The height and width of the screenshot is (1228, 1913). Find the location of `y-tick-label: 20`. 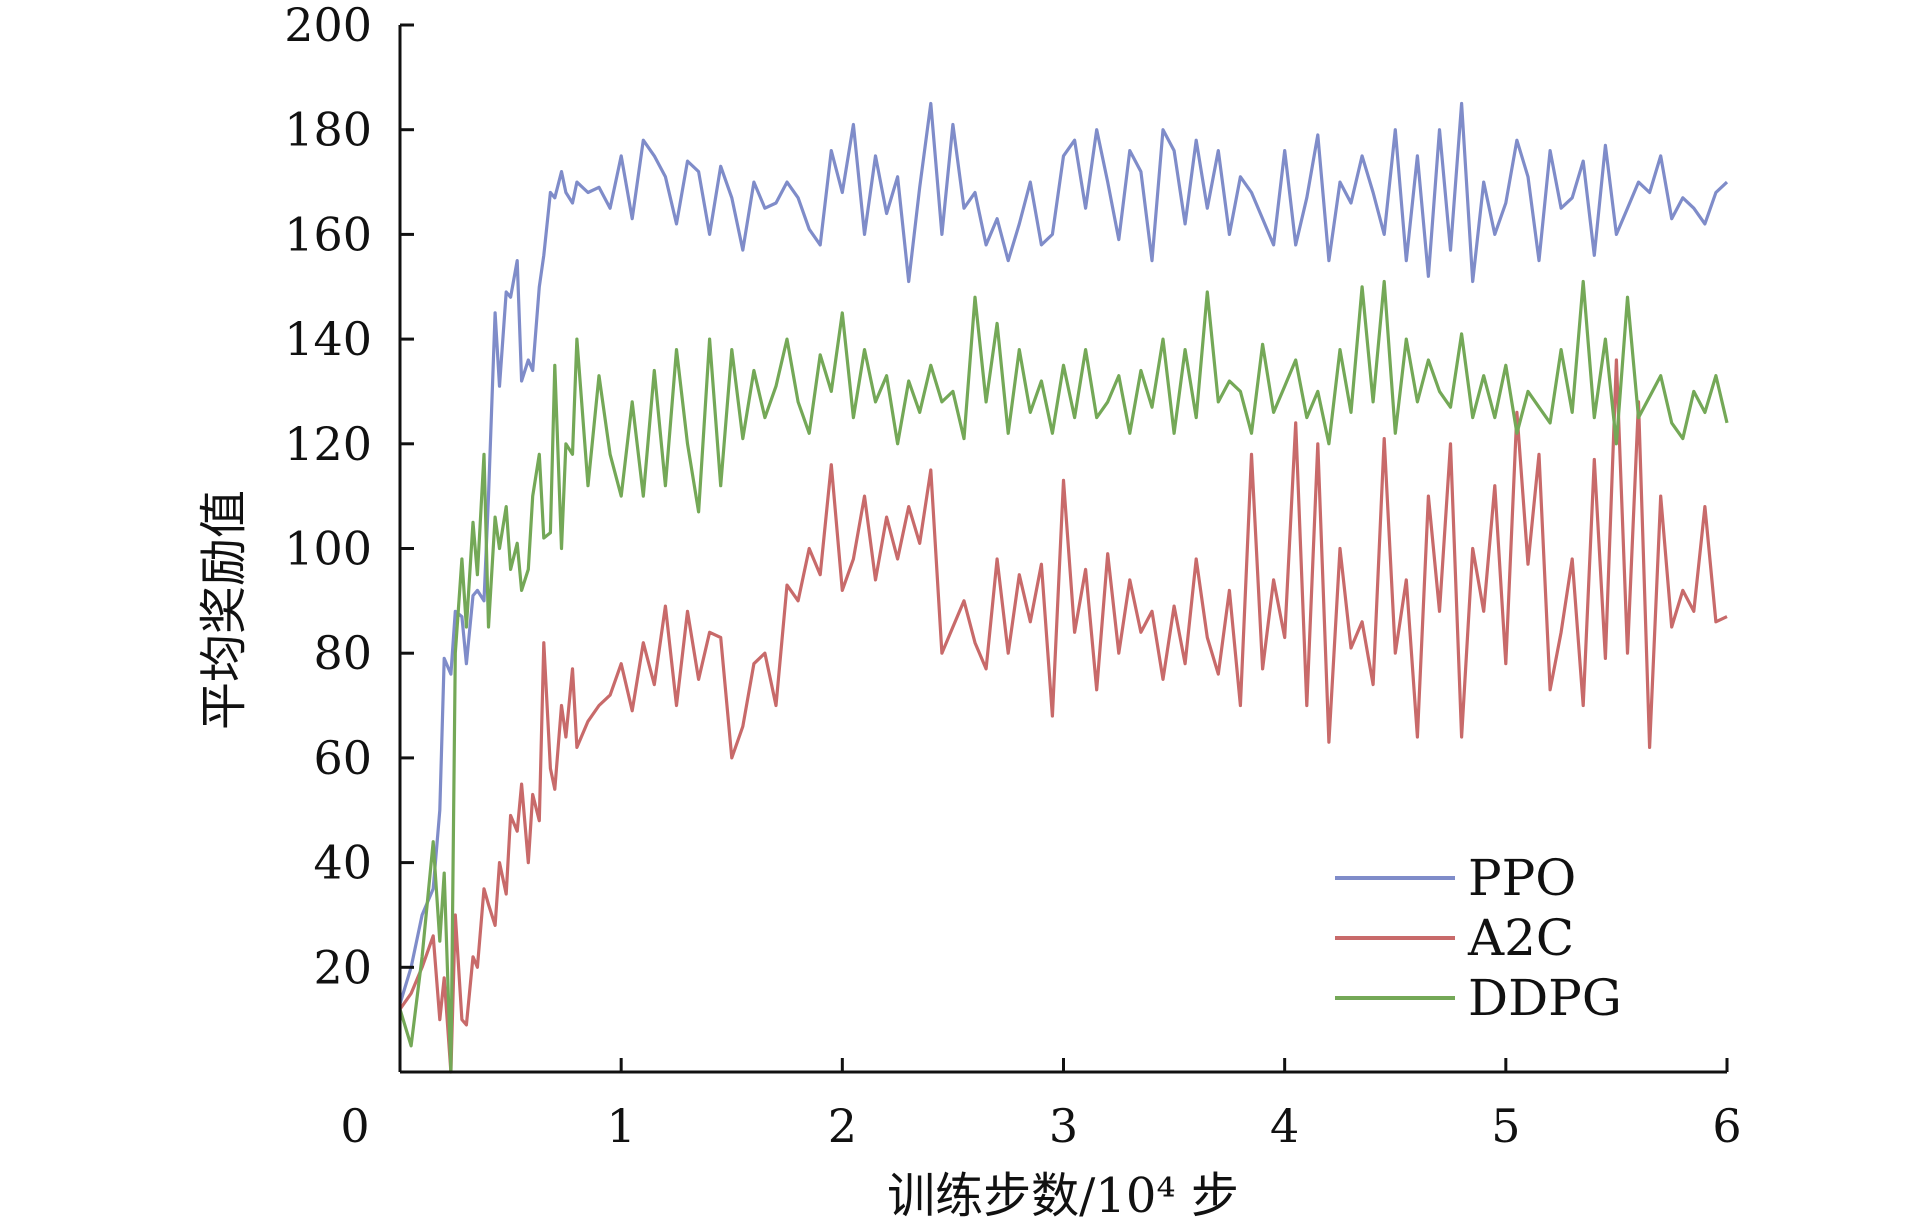

y-tick-label: 20 is located at coordinates (342, 967).